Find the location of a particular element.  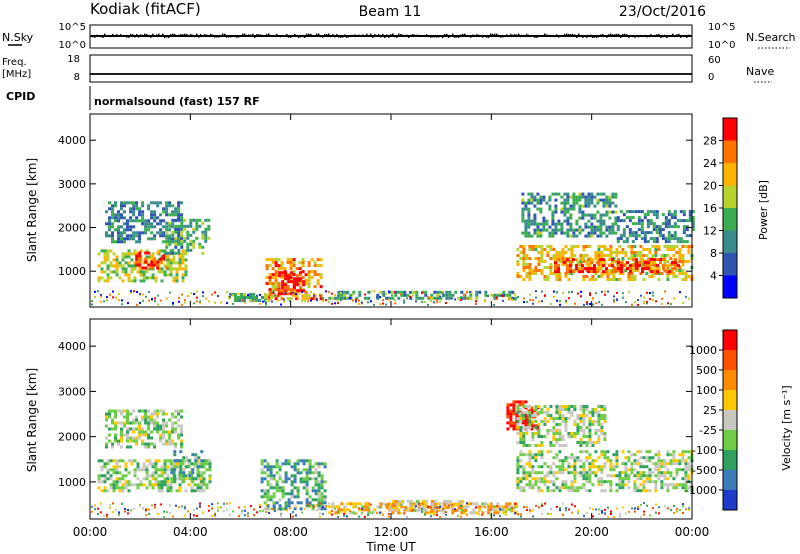

freq-tick-bottom: 8 is located at coordinates (77, 77).